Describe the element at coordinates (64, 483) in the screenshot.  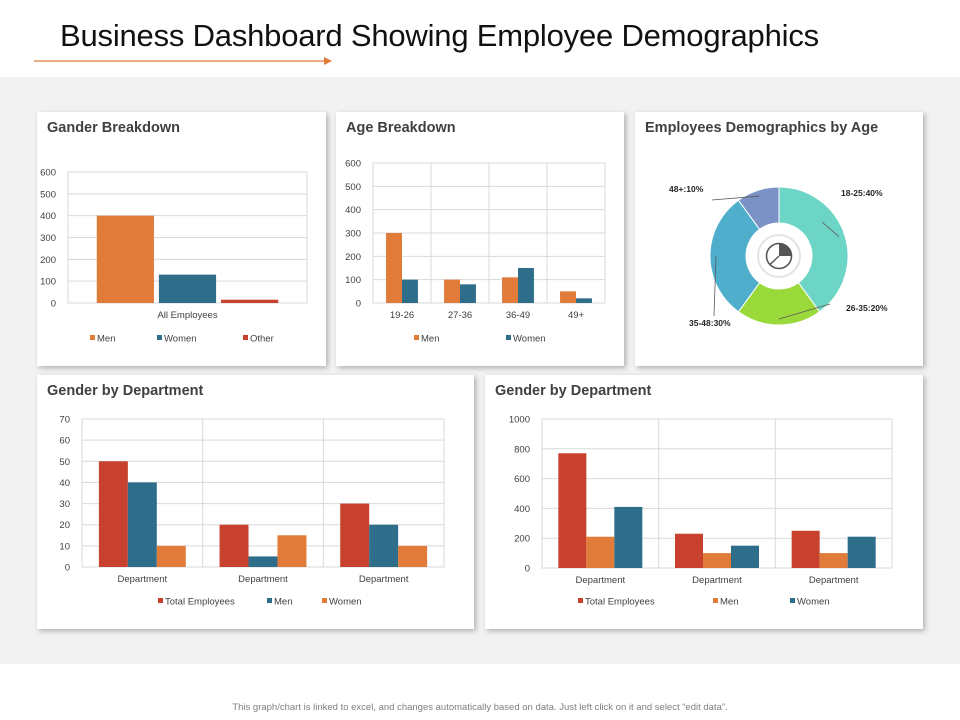
I see `y-tick-label: 40` at that location.